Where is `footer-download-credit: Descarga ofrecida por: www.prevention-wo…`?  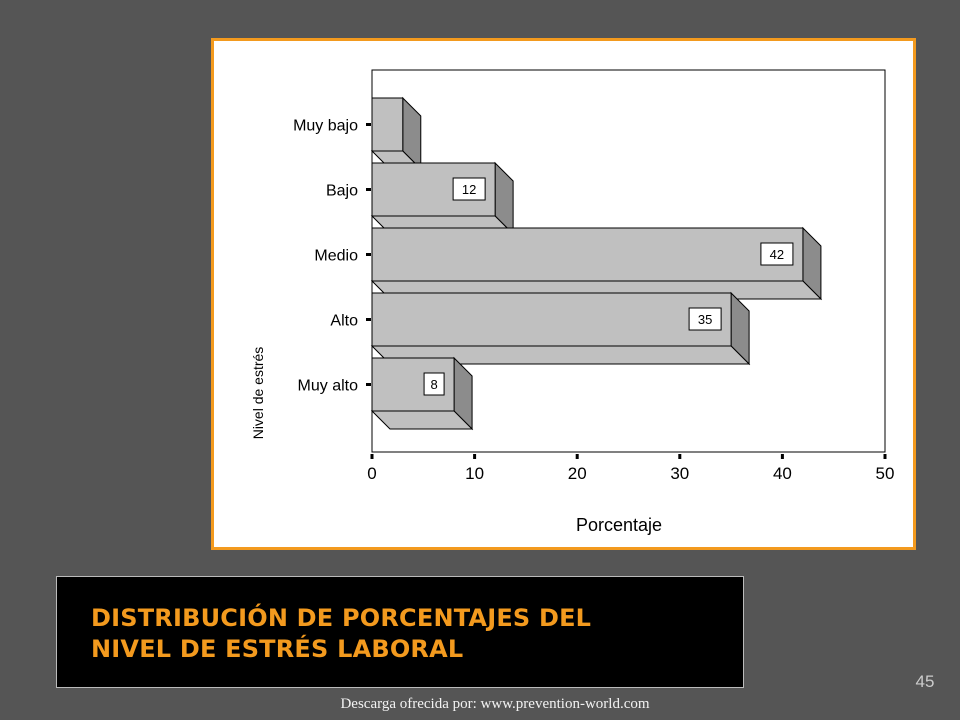 footer-download-credit: Descarga ofrecida por: www.prevention-wo… is located at coordinates (495, 704).